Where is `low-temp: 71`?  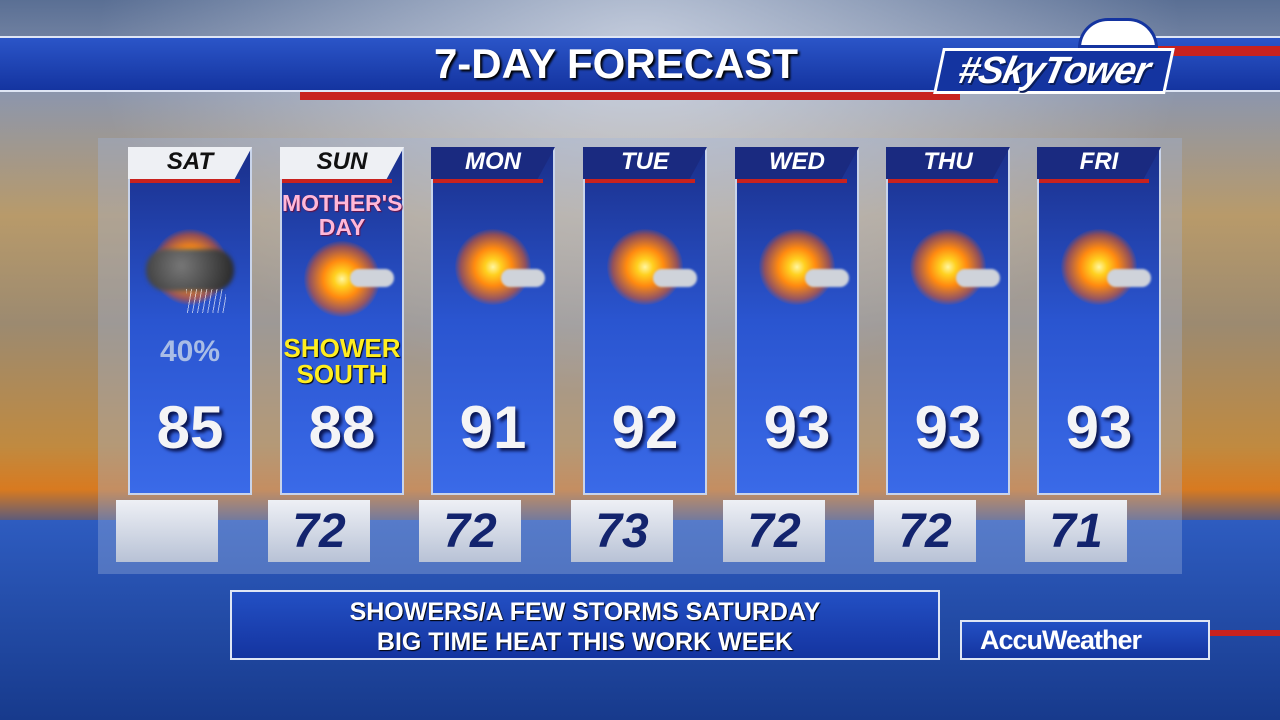
low-temp: 71 is located at coordinates (1076, 531).